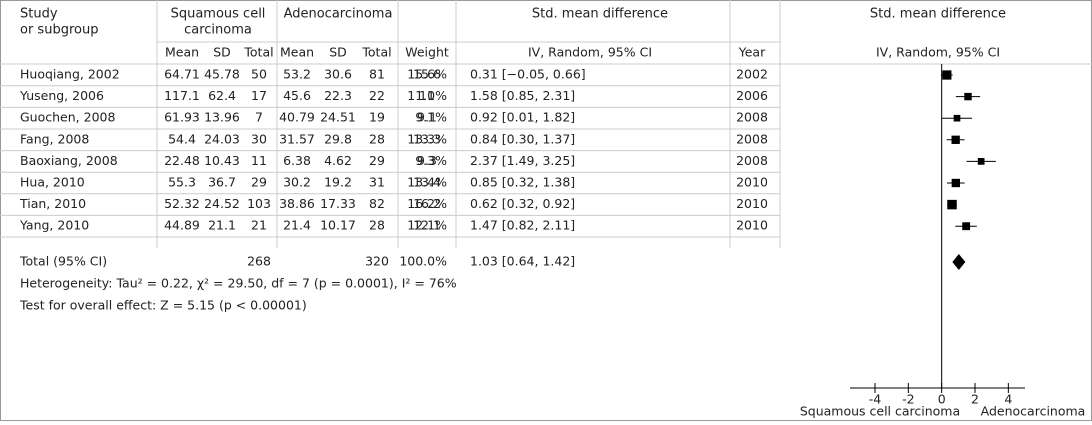 This screenshot has height=425, width=1092. I want to click on cell-text: 13.3, so click(427, 138).